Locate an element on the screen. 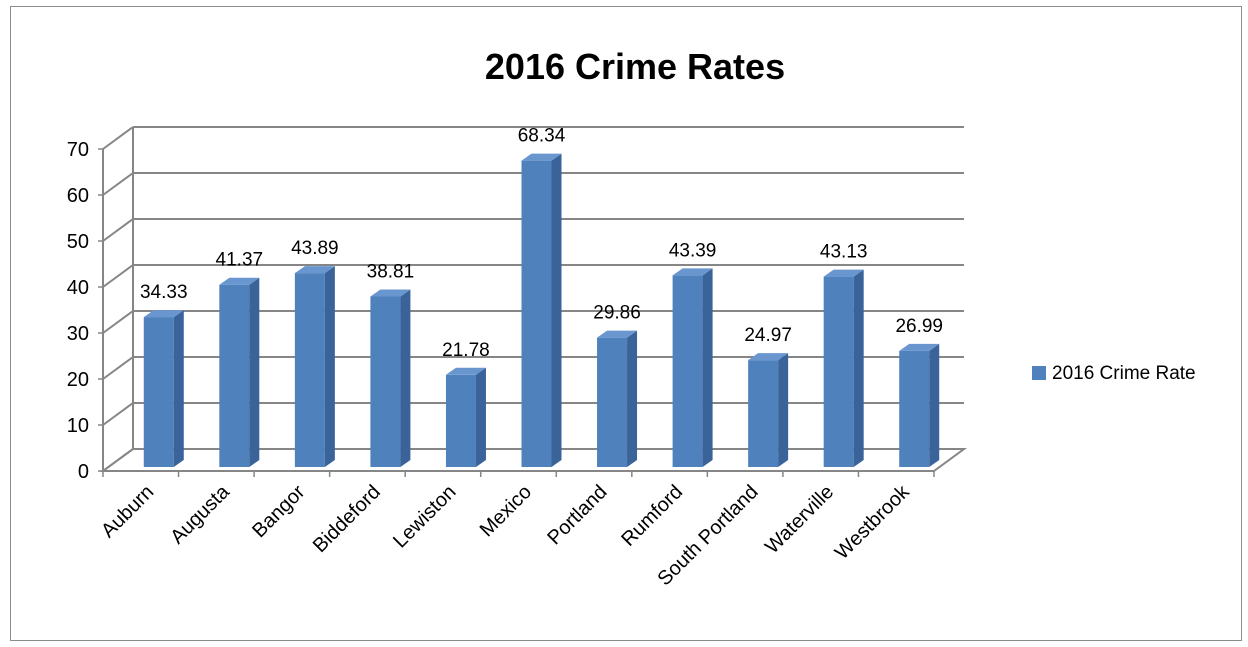 The image size is (1248, 647). y-tick-label: 50 is located at coordinates (78, 242).